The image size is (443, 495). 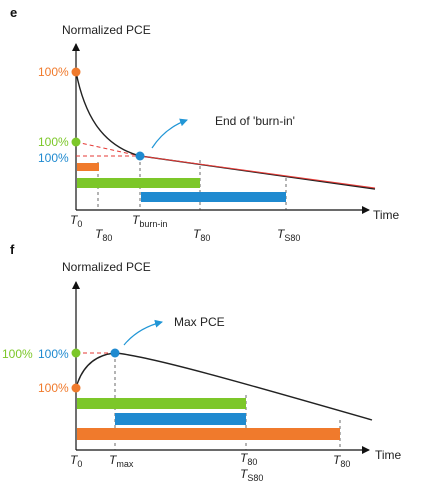 I want to click on panel-f-pce-curve, so click(x=224, y=386).